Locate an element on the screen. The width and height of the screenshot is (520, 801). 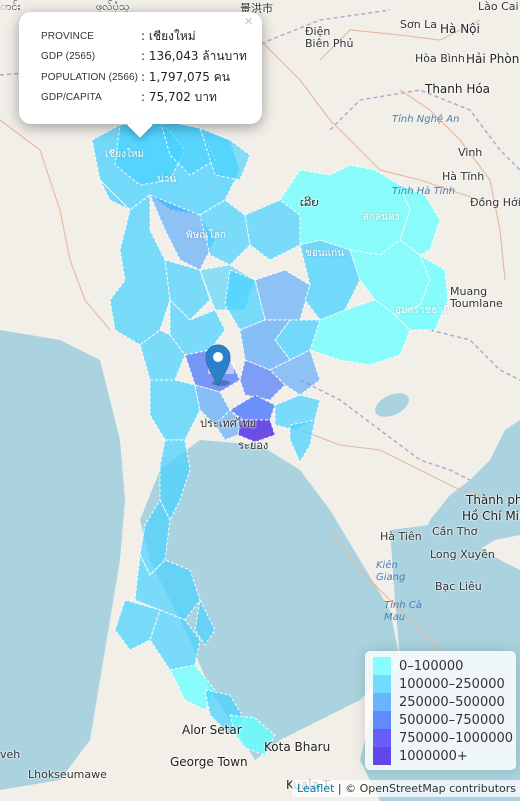
popup-key: PROVINCE is located at coordinates (68, 36).